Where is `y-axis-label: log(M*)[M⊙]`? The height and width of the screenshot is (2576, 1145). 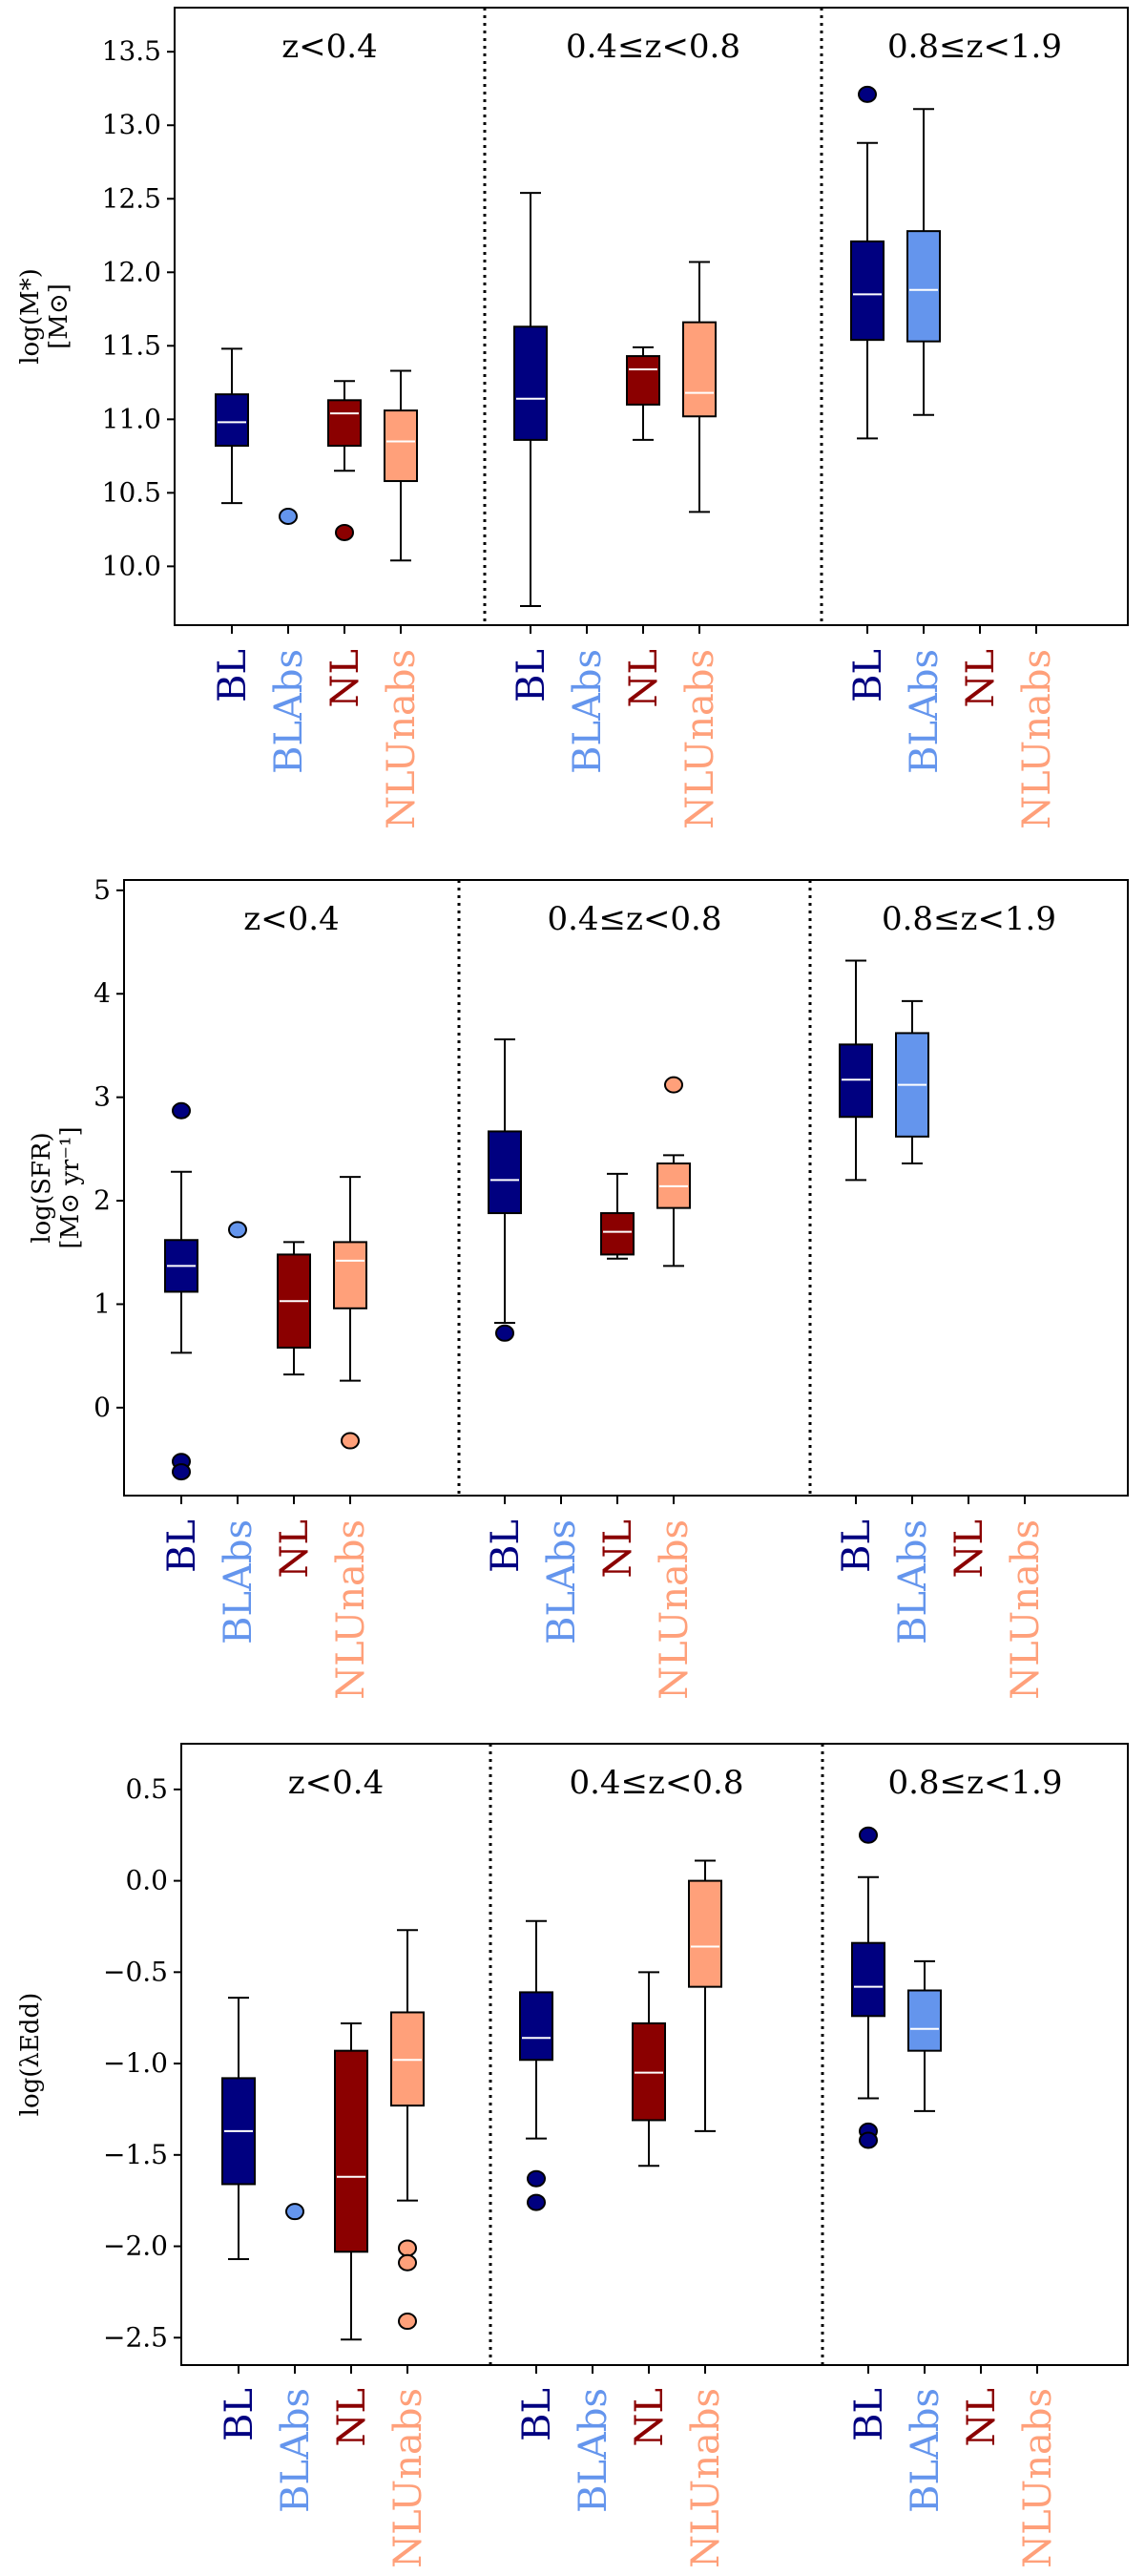
y-axis-label: log(M*)[M⊙] is located at coordinates (45, 316).